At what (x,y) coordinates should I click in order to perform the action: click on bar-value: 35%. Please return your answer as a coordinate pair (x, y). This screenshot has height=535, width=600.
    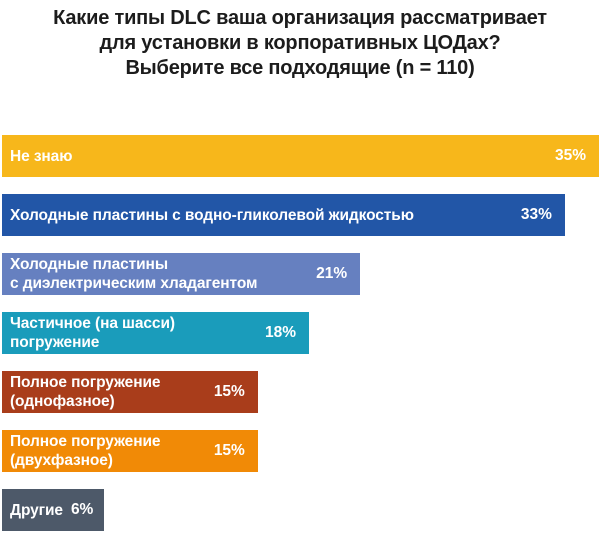
    Looking at the image, I should click on (570, 155).